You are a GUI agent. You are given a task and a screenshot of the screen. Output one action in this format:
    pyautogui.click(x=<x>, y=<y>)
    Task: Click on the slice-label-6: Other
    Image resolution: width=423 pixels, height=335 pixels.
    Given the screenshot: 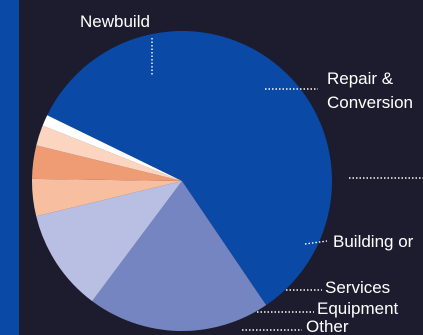 What is the action you would take?
    pyautogui.click(x=327, y=326)
    